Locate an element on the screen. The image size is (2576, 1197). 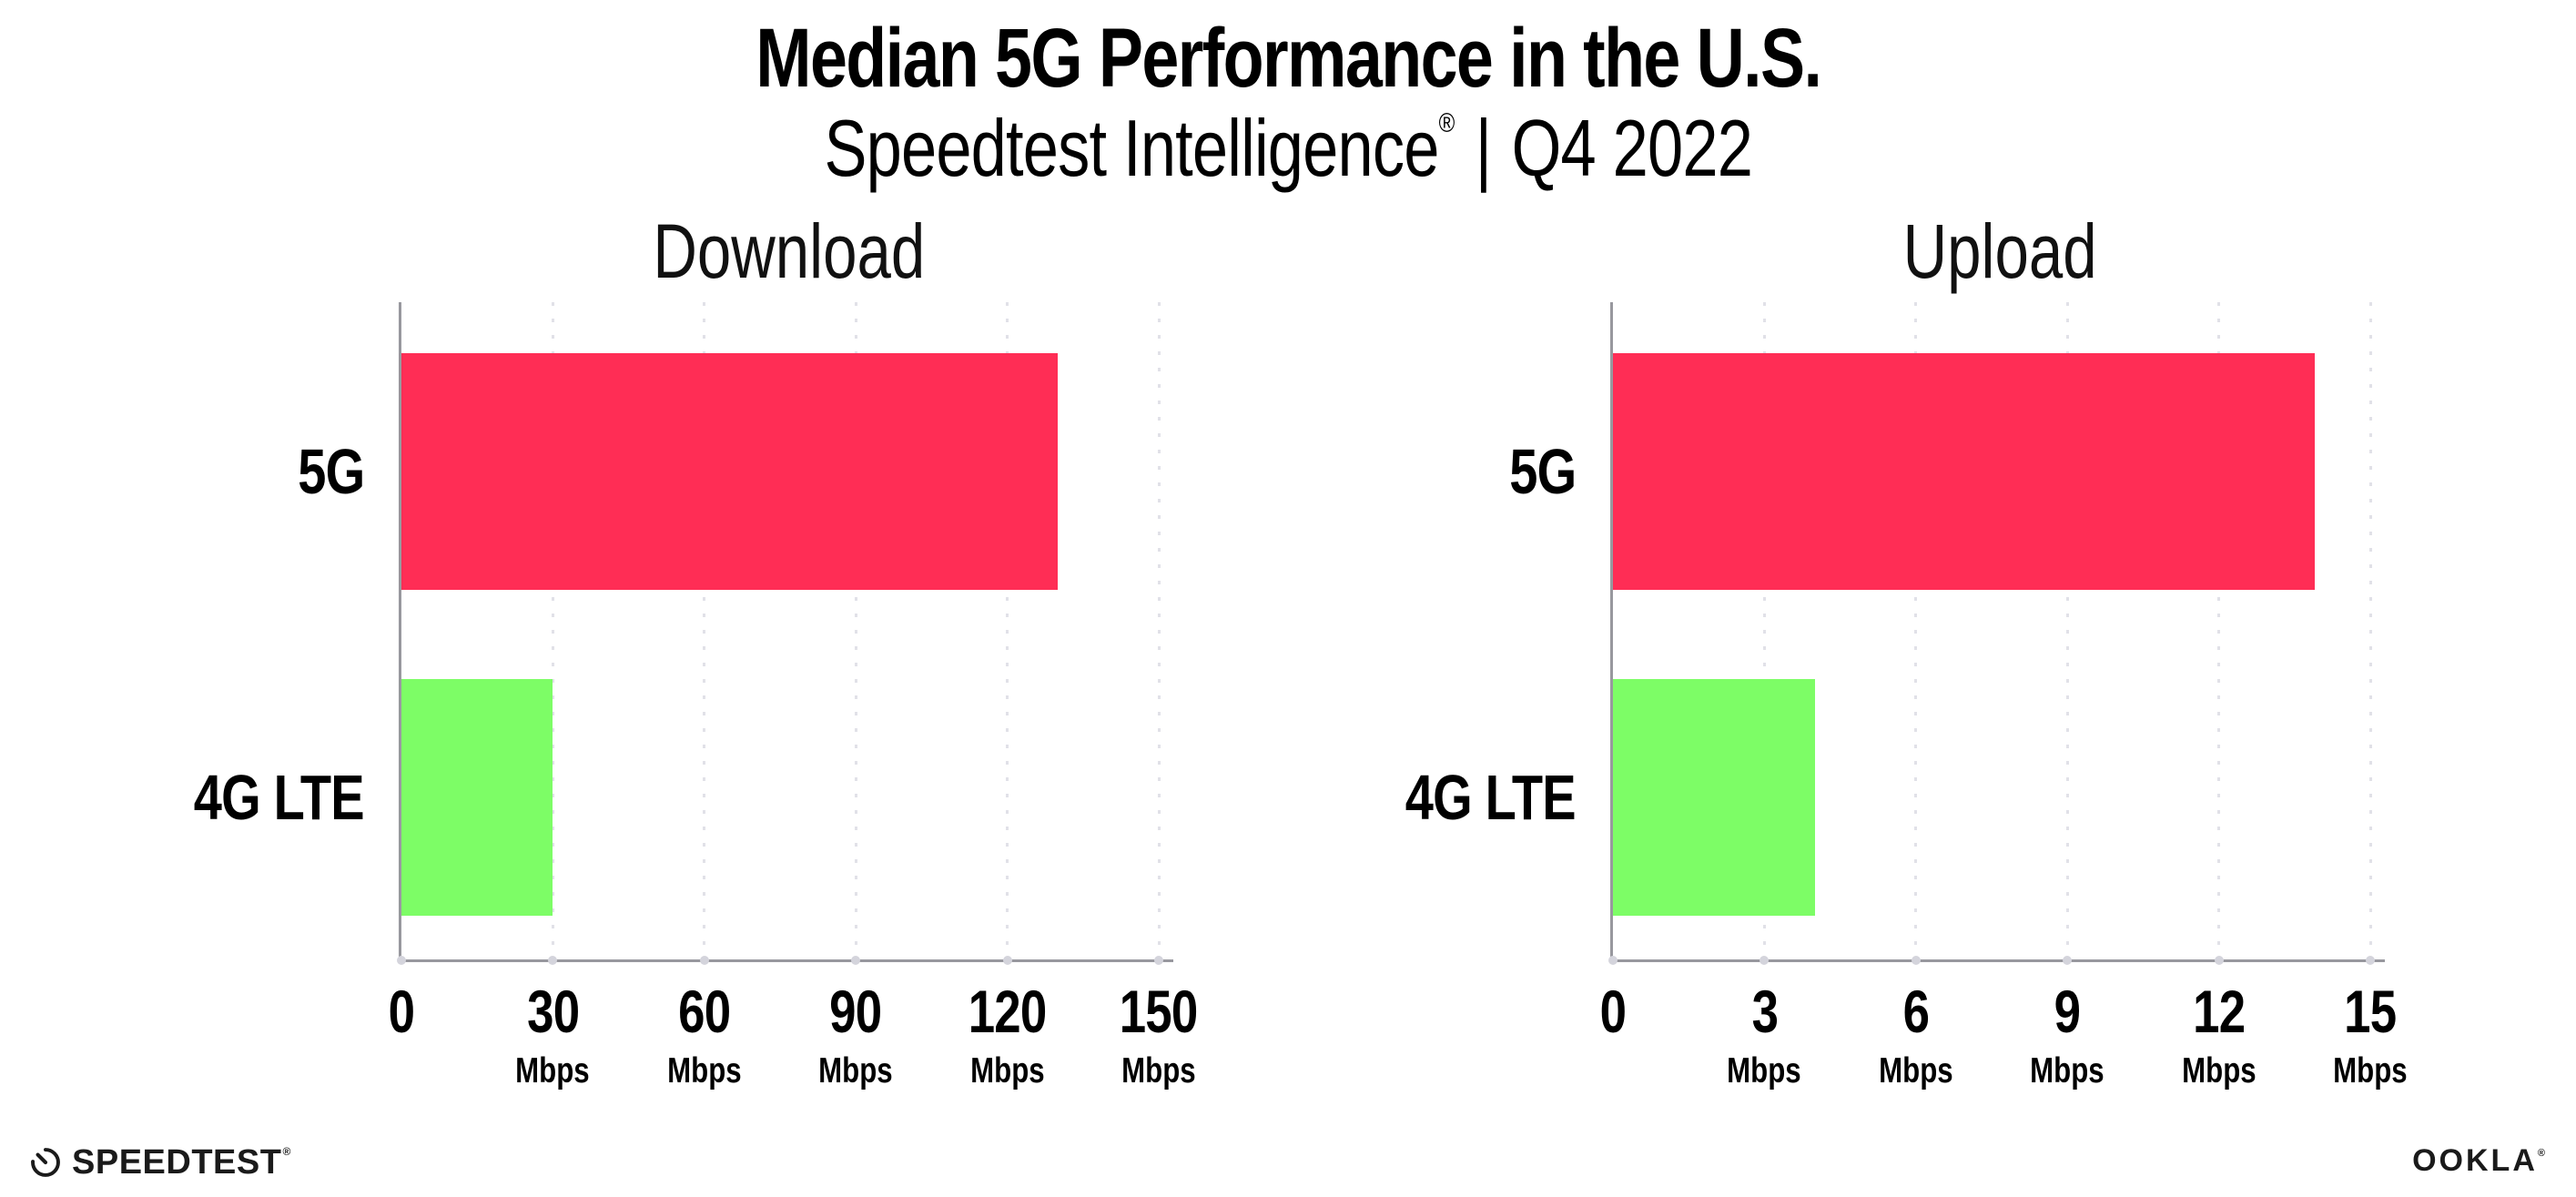
x-tick-value: 3 is located at coordinates (1764, 1011).